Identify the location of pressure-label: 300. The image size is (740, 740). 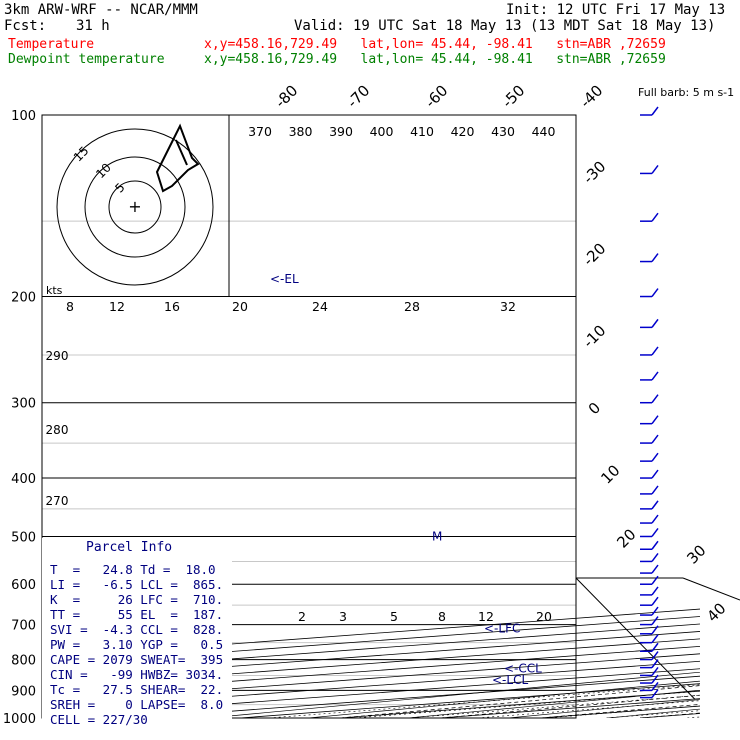
(23, 404).